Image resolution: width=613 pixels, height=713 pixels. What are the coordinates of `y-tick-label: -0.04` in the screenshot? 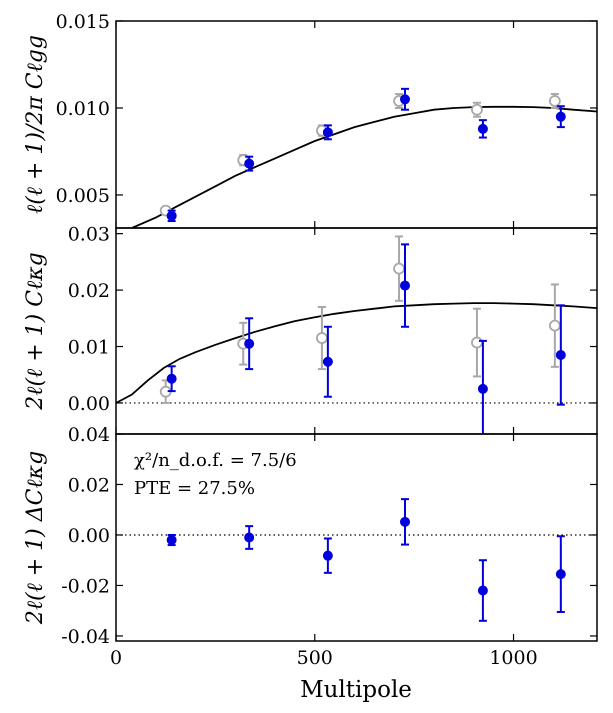 It's located at (85, 637).